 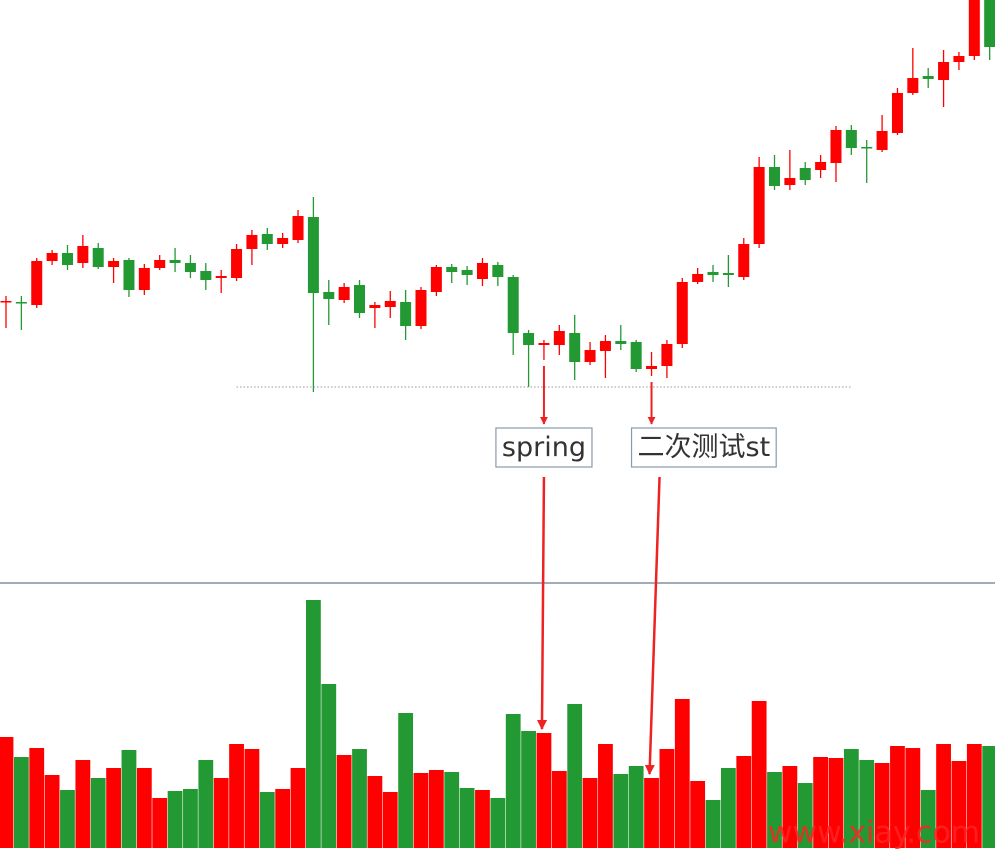 I want to click on annotation-label: 二次测试st, so click(x=704, y=447).